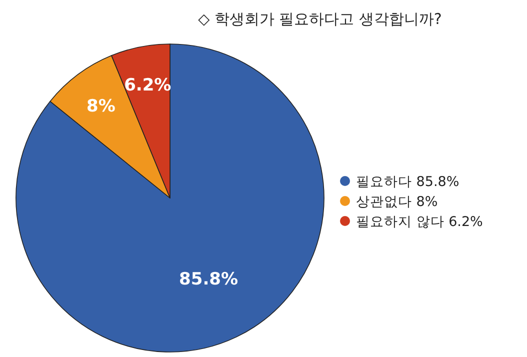 The height and width of the screenshot is (357, 527). I want to click on title: ◇ 학생회가 필요하다고 생각합니까?, so click(320, 19).